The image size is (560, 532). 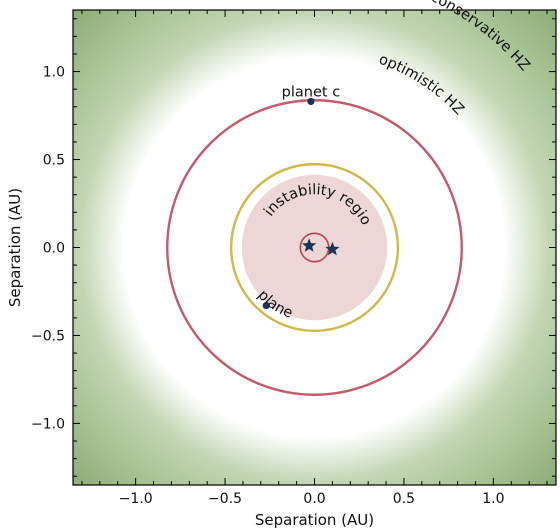 I want to click on y-tick-label: −1.0, so click(x=48, y=424).